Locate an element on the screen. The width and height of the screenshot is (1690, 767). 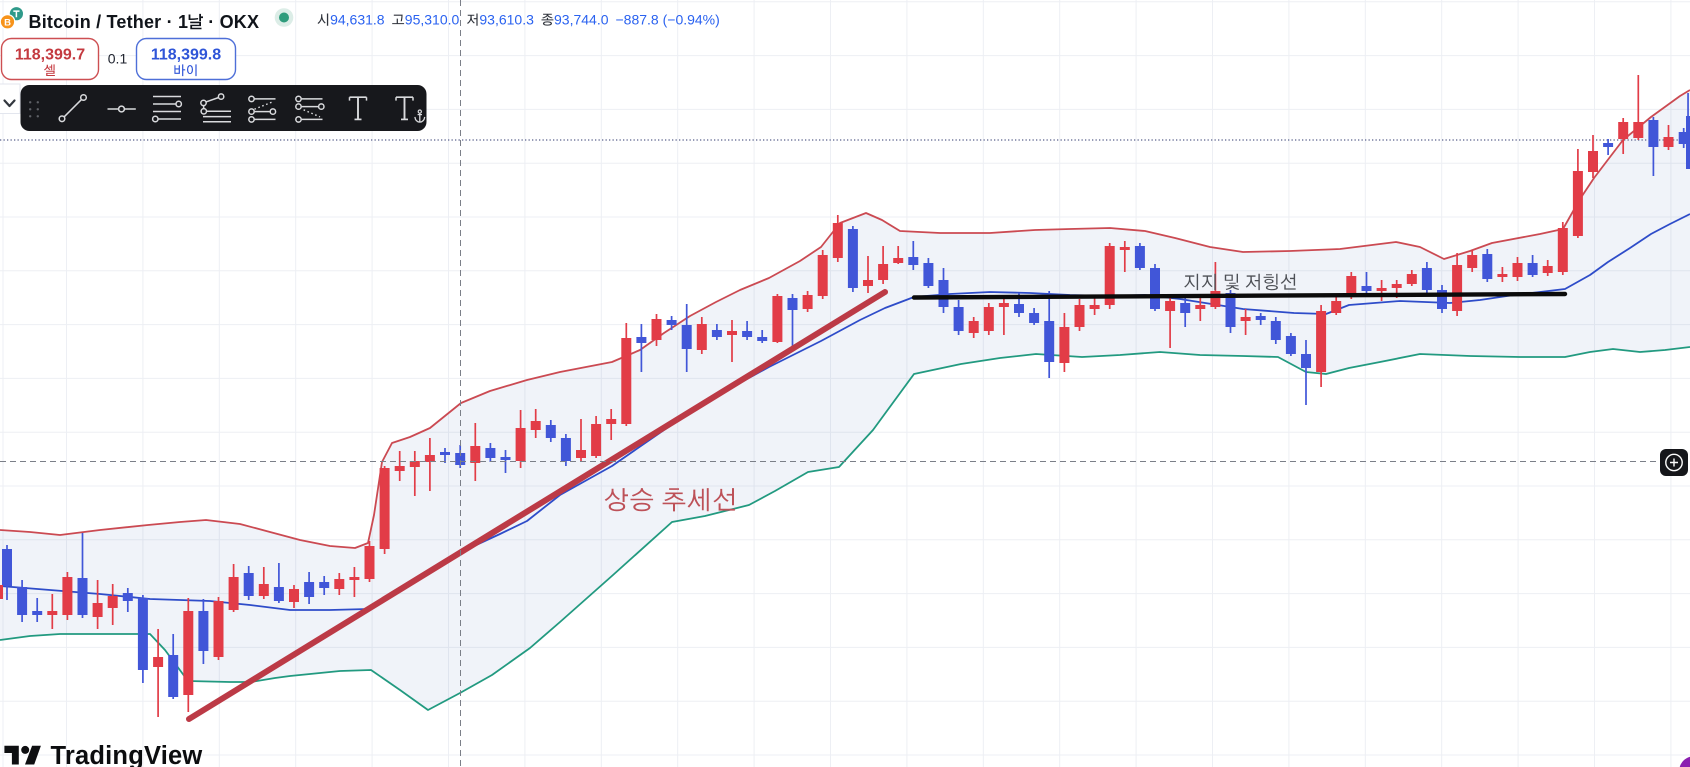
svg-text: 93,744.0 is located at coordinates (581, 20).